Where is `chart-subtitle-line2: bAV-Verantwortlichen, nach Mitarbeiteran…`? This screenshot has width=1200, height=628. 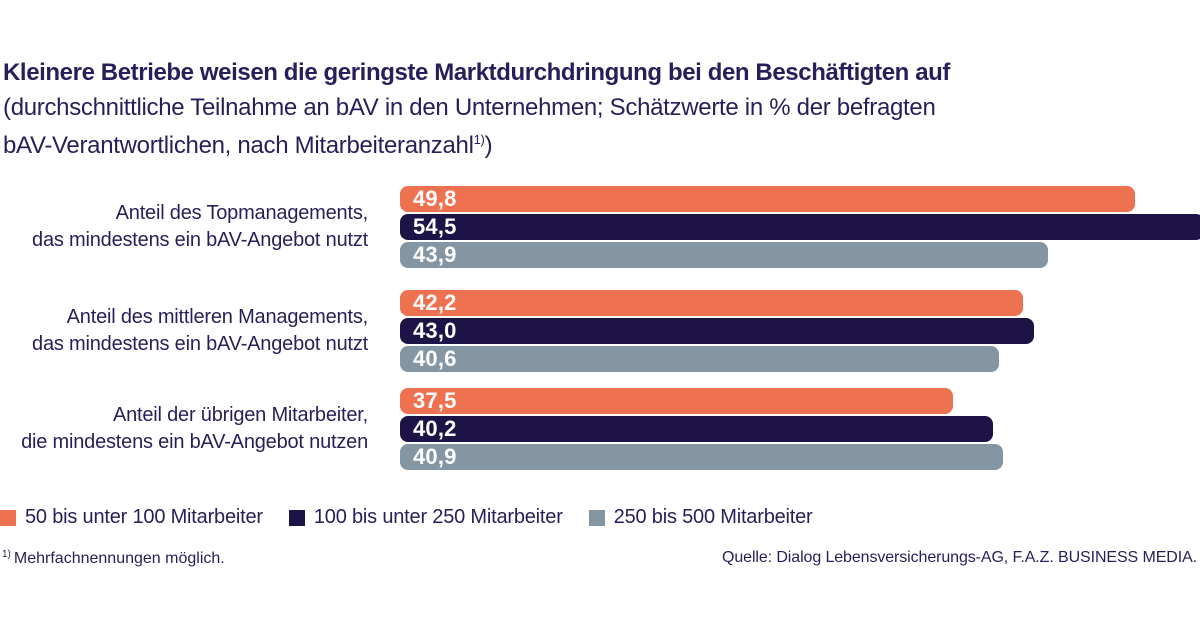 chart-subtitle-line2: bAV-Verantwortlichen, nach Mitarbeiteran… is located at coordinates (573, 143).